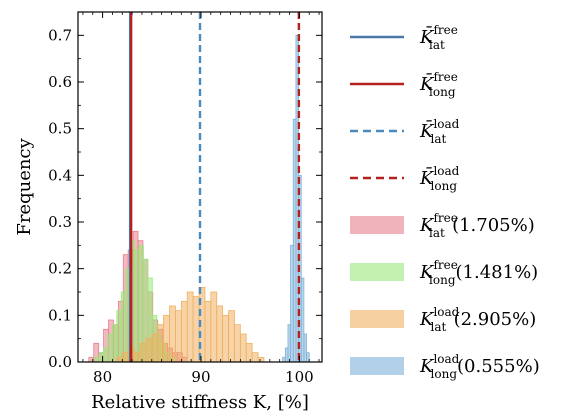  What do you see at coordinates (404, 37) in the screenshot?
I see `legend-item: K̄free lat` at bounding box center [404, 37].